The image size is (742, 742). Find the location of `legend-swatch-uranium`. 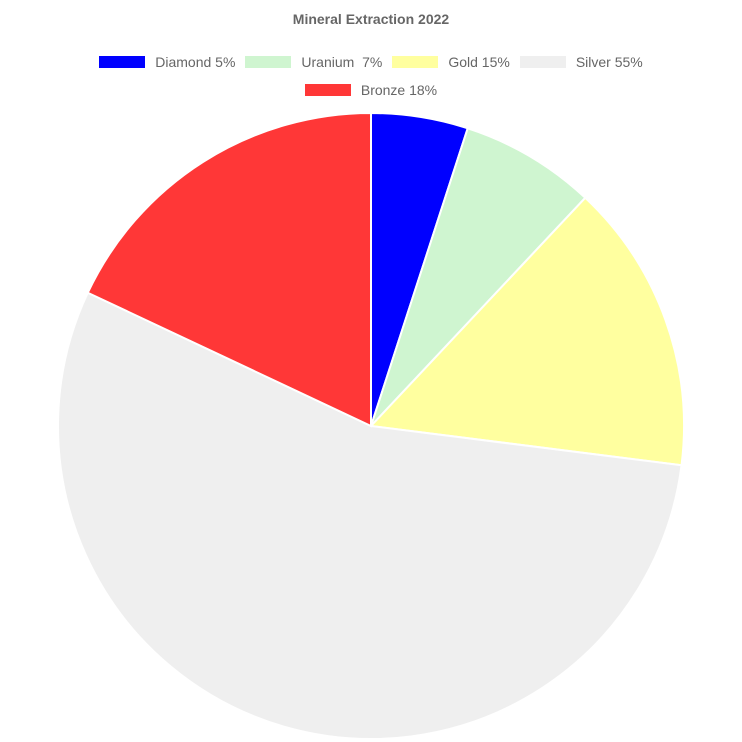

legend-swatch-uranium is located at coordinates (268, 62).